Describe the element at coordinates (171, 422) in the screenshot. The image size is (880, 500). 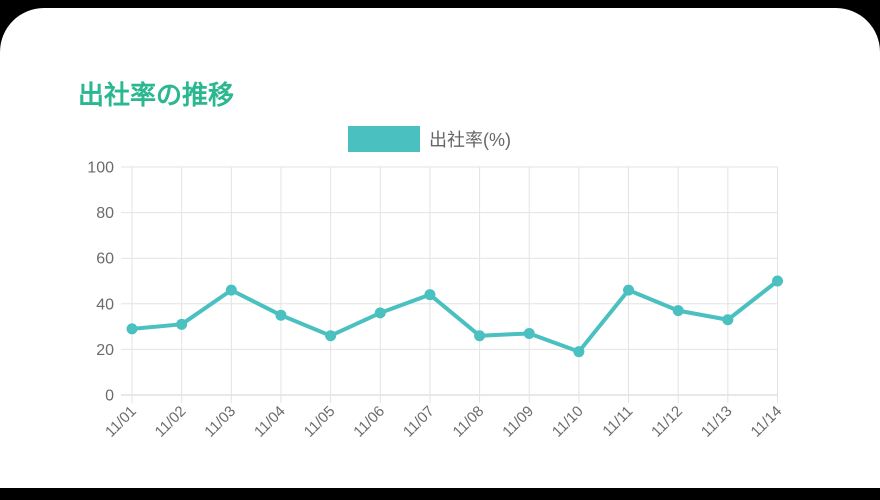
I see `x-axis-tick-label: 11/02` at that location.